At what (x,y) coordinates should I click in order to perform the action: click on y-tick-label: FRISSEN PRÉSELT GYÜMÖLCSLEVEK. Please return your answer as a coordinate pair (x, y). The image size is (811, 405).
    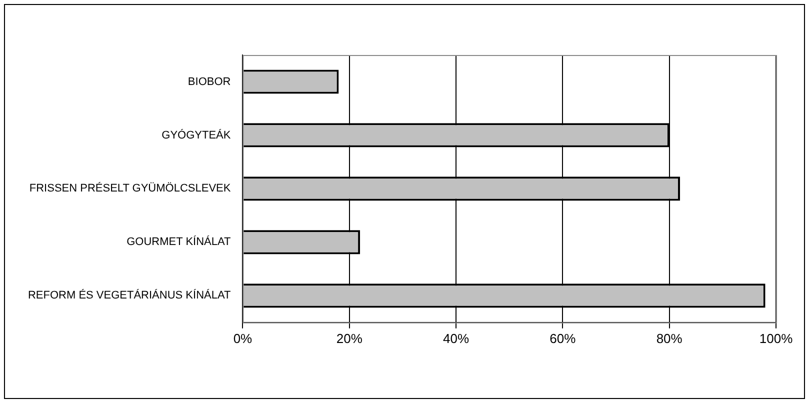
    Looking at the image, I should click on (130, 188).